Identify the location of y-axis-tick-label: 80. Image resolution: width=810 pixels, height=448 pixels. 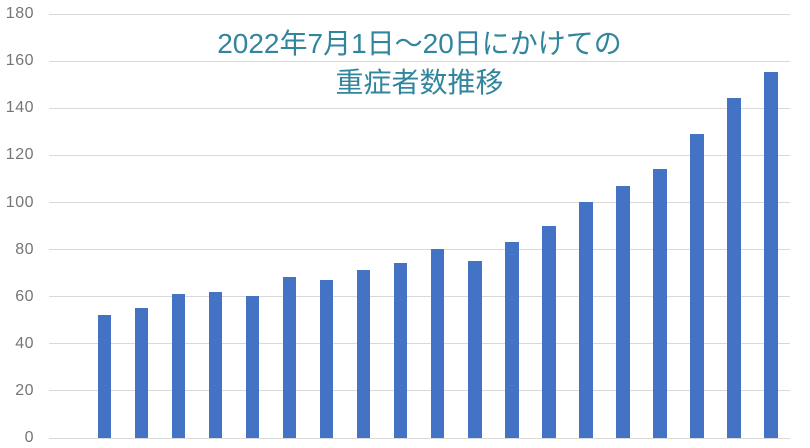
(24, 249).